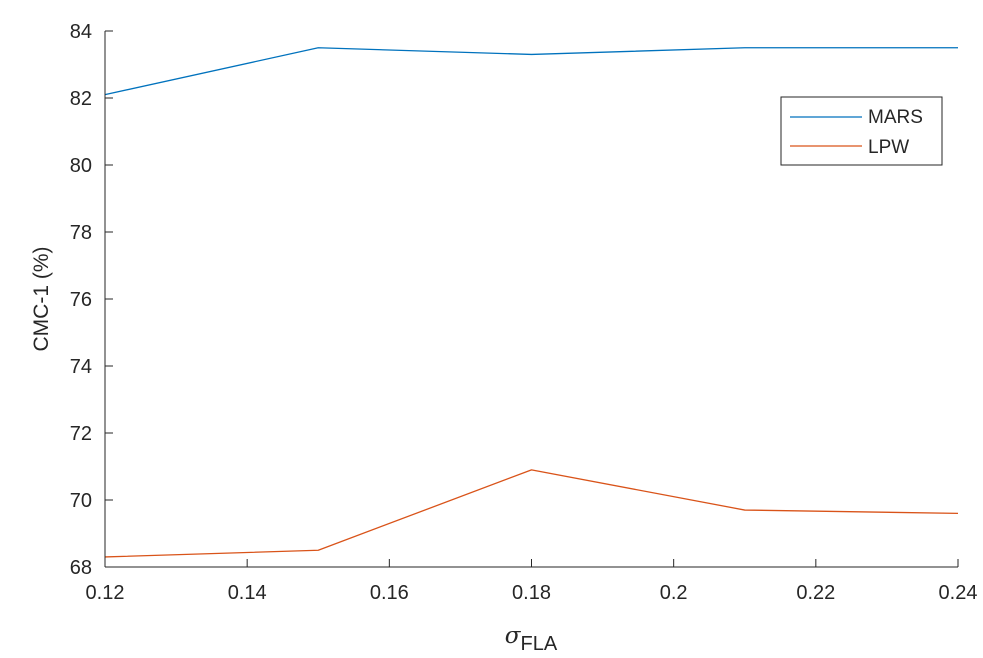 The image size is (983, 658). Describe the element at coordinates (247, 593) in the screenshot. I see `x-tick-label: 0.14` at that location.